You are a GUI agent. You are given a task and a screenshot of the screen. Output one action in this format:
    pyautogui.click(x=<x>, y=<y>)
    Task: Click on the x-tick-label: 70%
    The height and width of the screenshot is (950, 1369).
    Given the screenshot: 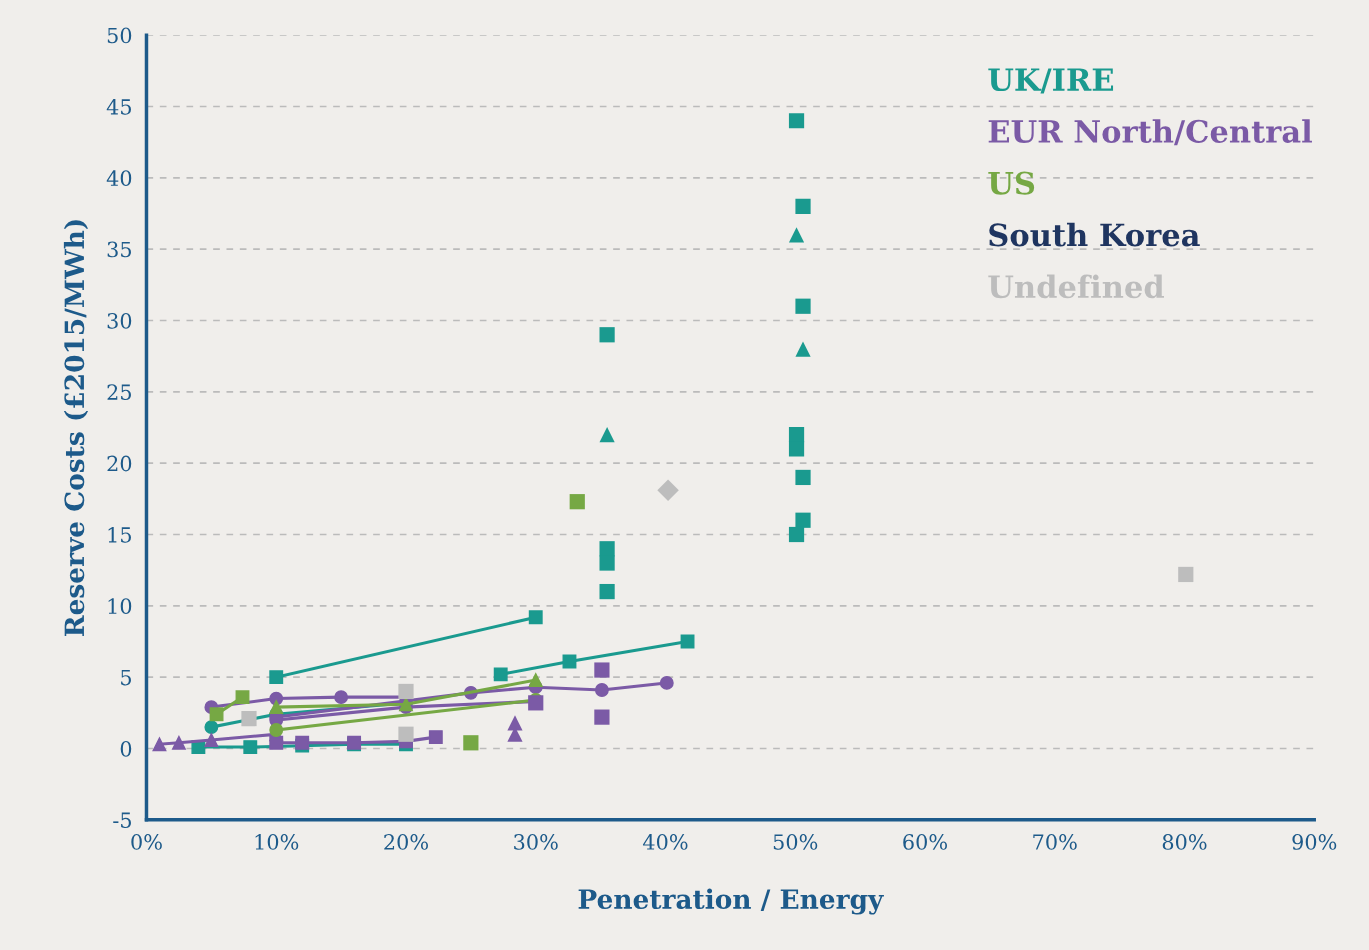 What is the action you would take?
    pyautogui.click(x=1055, y=842)
    